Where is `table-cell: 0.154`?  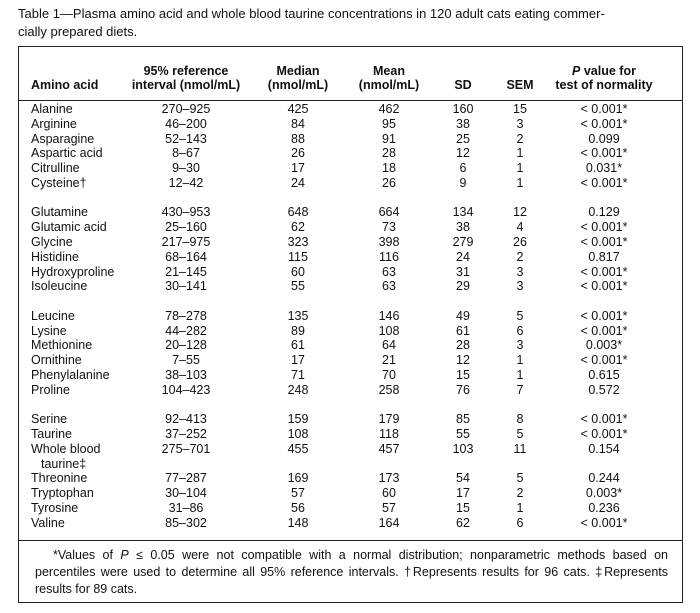 table-cell: 0.154 is located at coordinates (604, 448).